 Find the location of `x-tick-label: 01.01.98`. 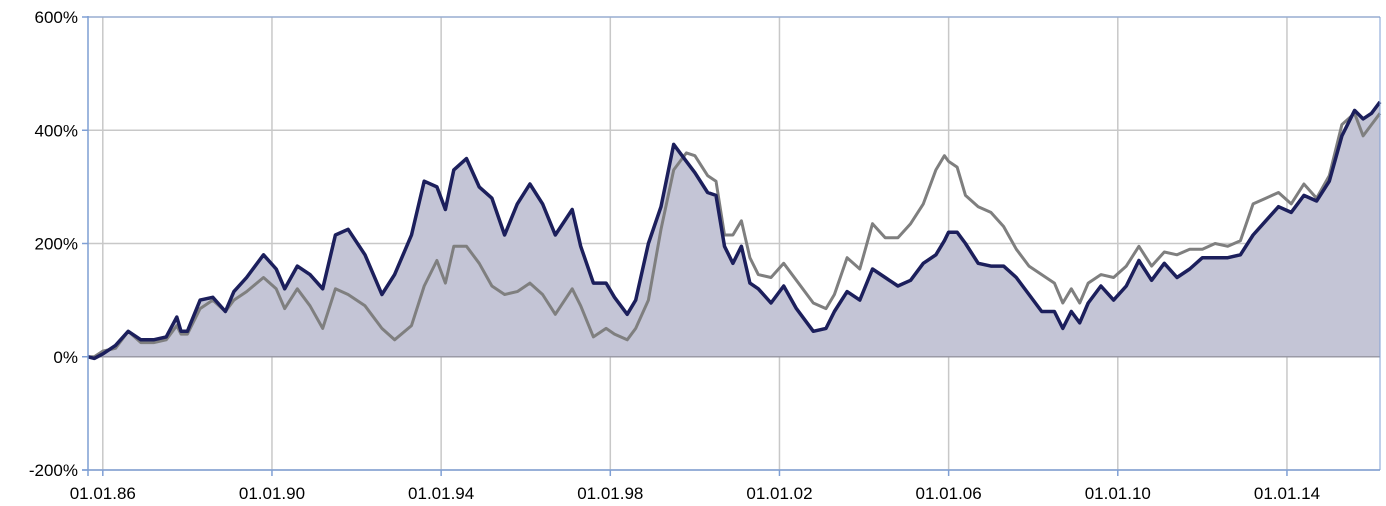

x-tick-label: 01.01.98 is located at coordinates (610, 493).